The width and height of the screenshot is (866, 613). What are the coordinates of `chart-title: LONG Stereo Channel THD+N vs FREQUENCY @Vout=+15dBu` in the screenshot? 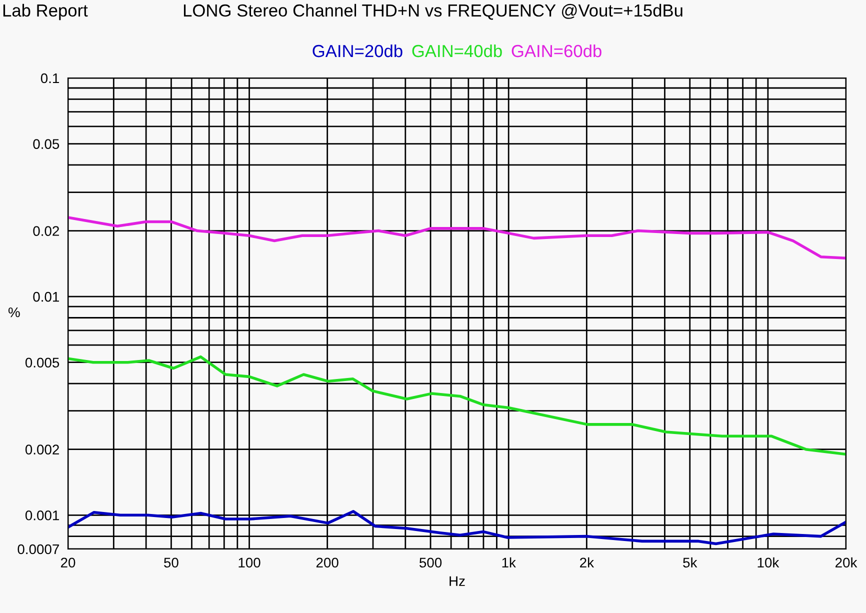 It's located at (433, 12).